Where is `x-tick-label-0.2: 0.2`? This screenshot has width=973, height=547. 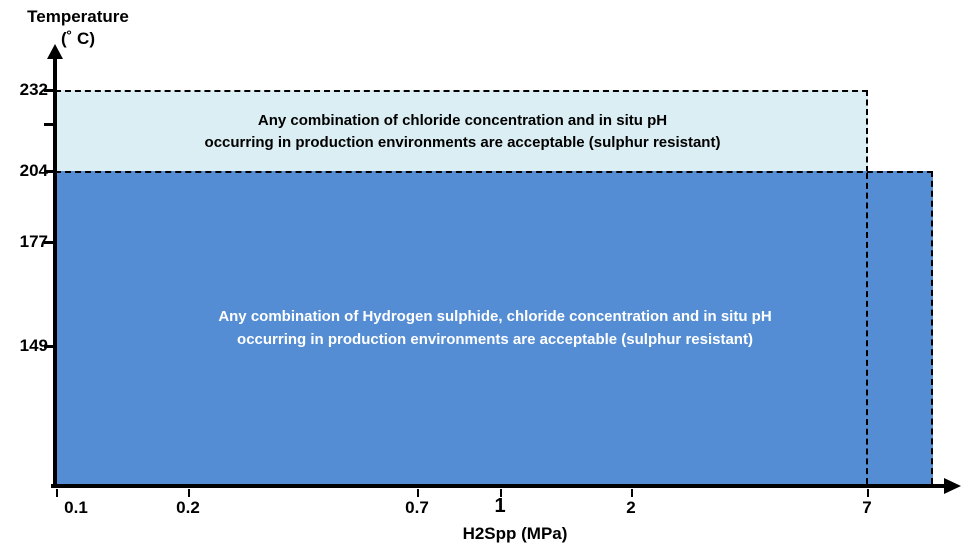
x-tick-label-0.2: 0.2 is located at coordinates (188, 507).